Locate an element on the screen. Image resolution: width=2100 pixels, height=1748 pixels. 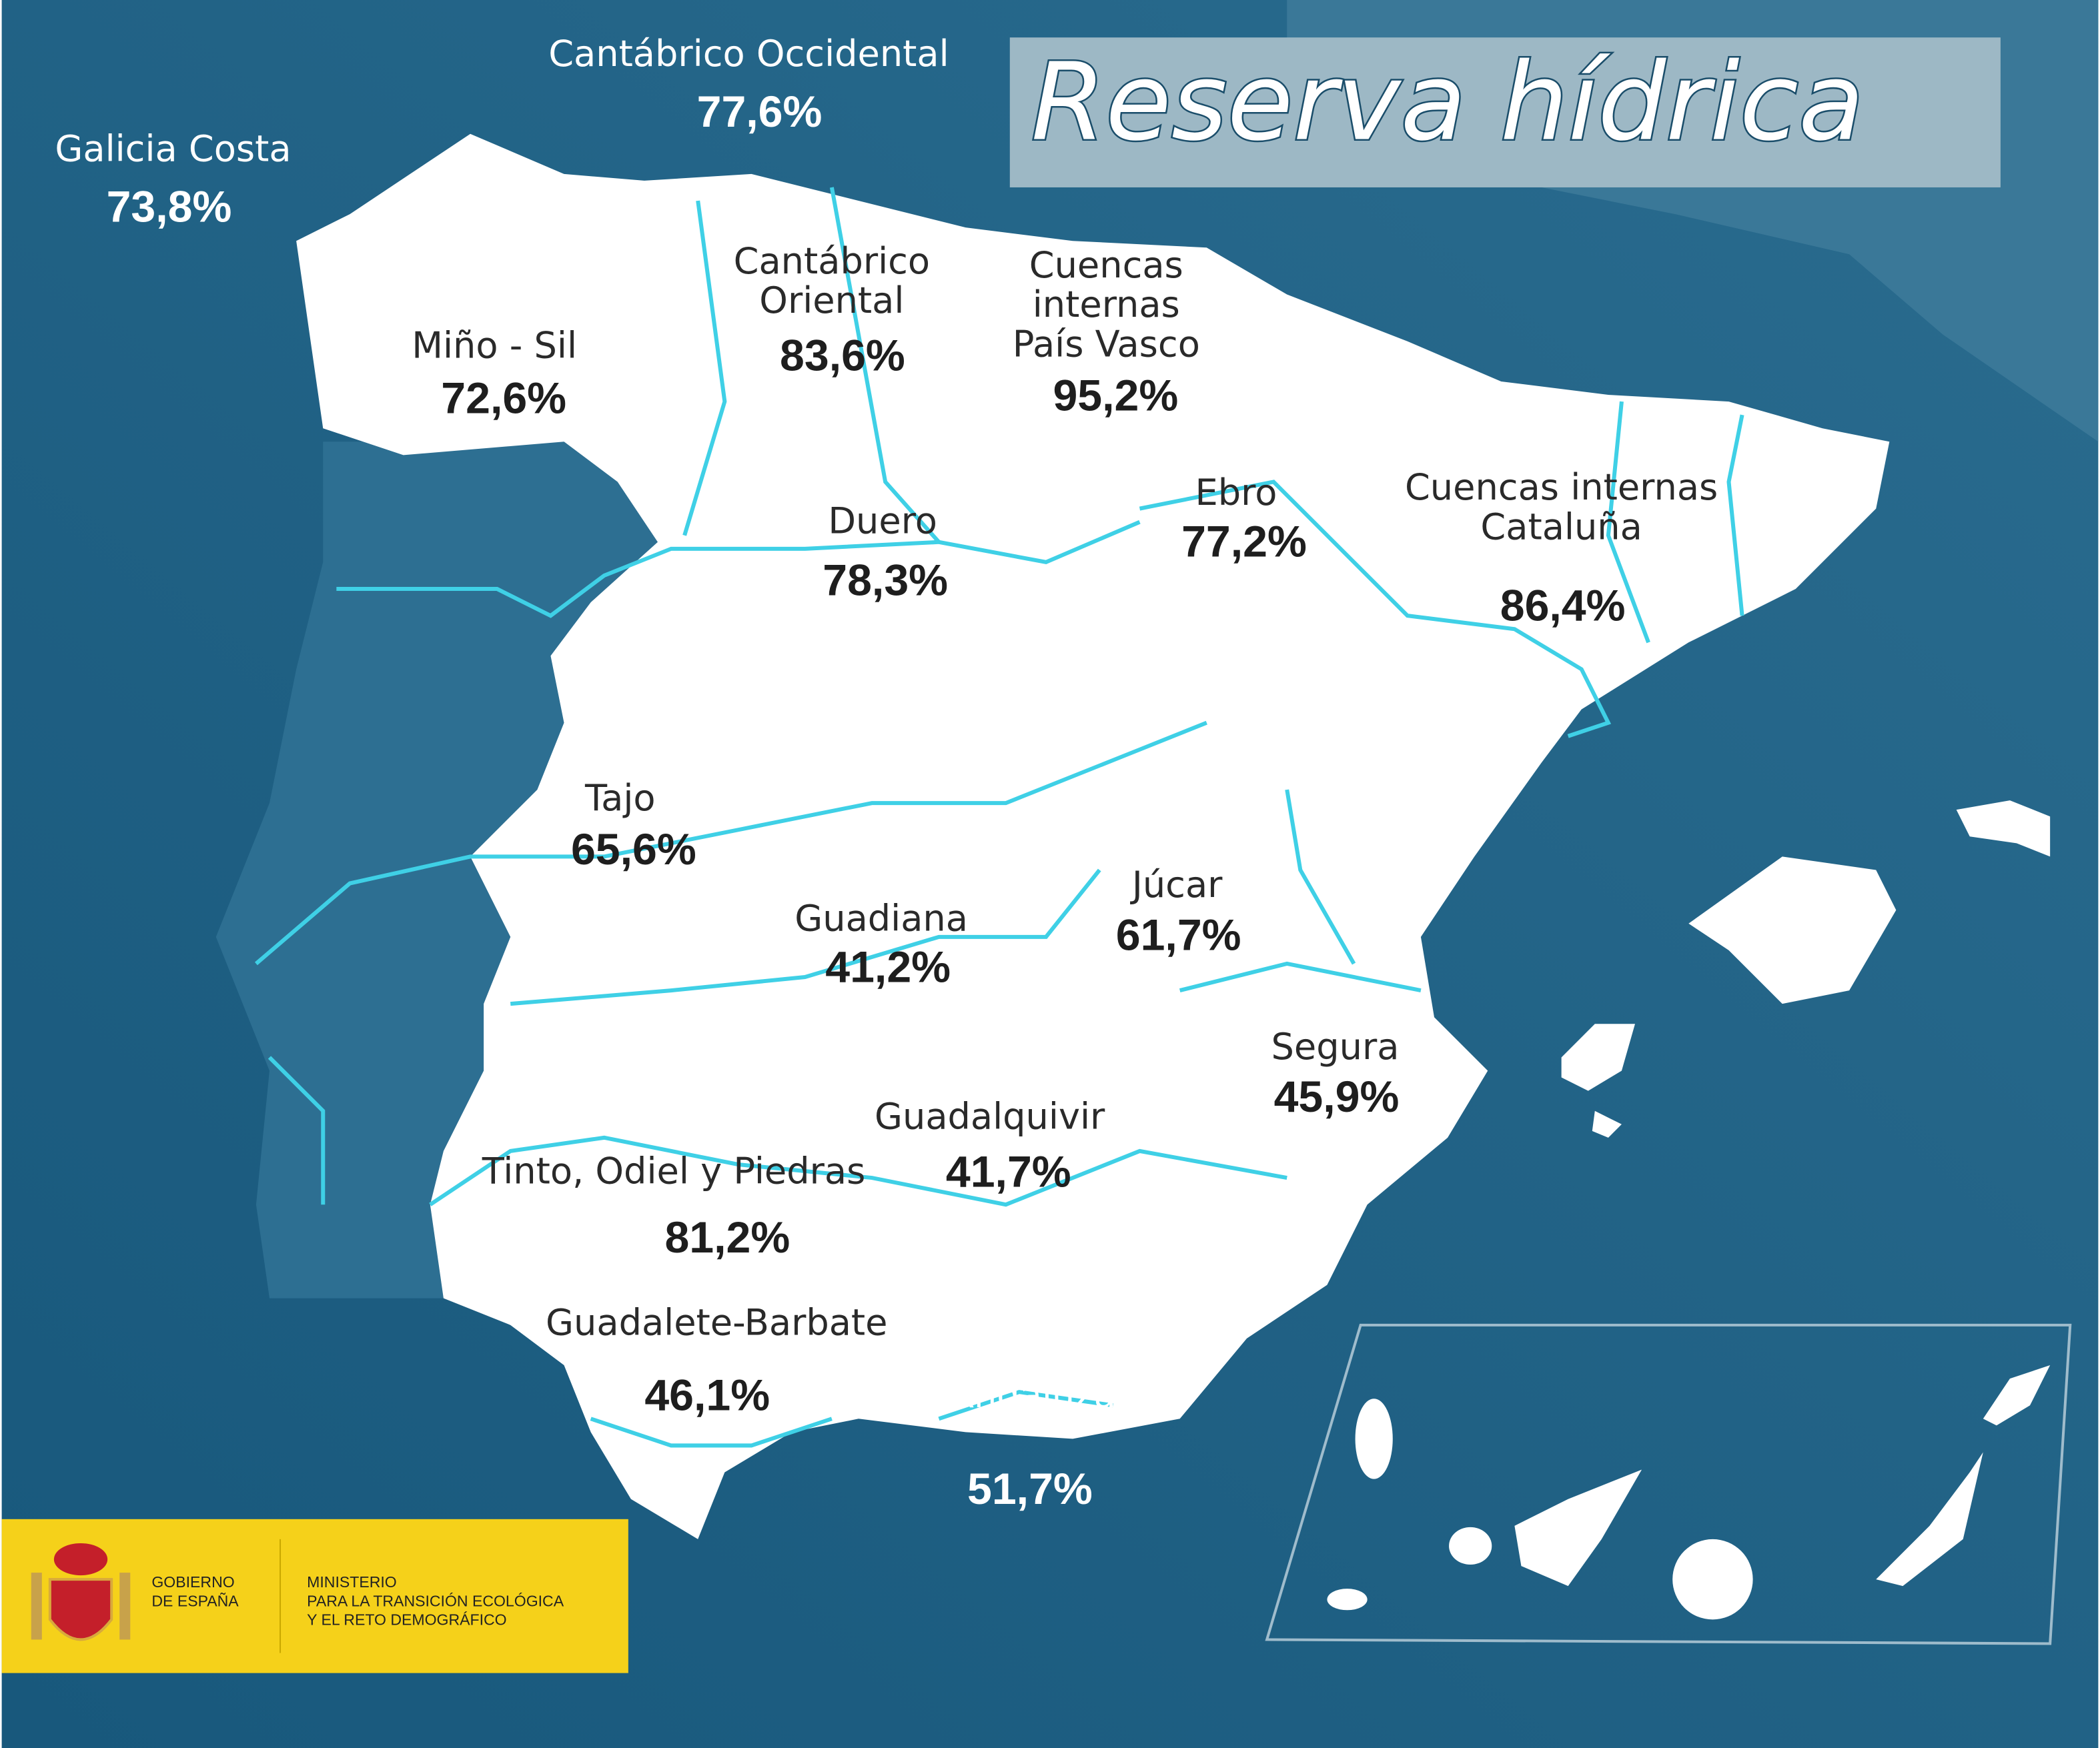
title-box is located at coordinates (1505, 112).